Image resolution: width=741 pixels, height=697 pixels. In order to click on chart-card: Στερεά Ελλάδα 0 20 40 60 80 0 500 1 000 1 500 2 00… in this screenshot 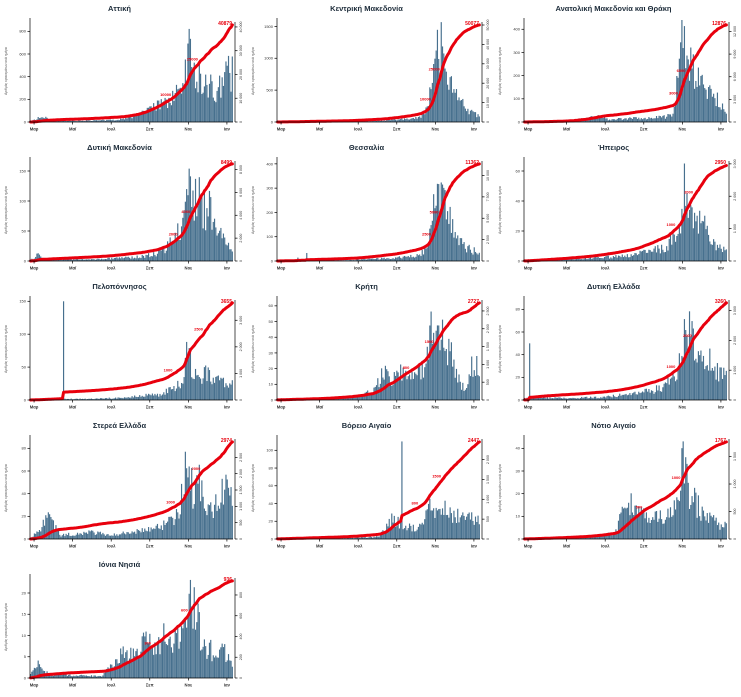, I will do `click(123, 486)`.